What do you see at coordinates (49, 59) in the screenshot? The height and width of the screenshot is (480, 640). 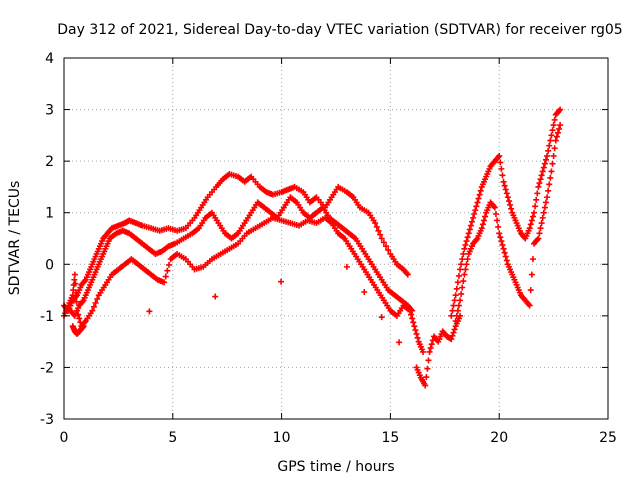 I see `y-tick-label: 4` at bounding box center [49, 59].